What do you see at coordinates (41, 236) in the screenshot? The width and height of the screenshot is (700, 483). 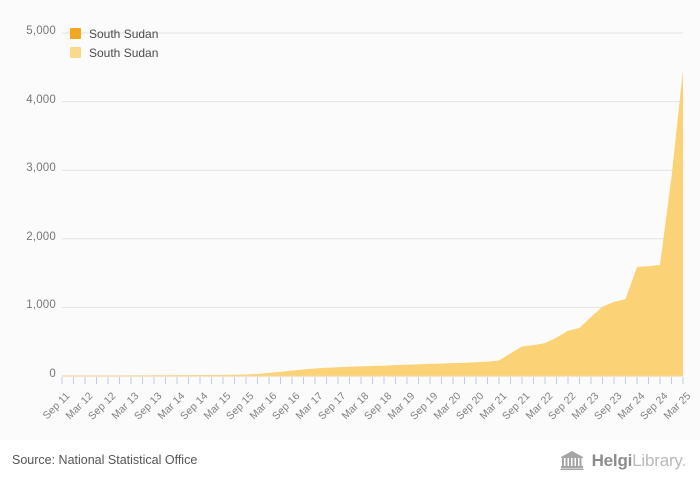 I see `y-axis-tick-label: 2,000` at bounding box center [41, 236].